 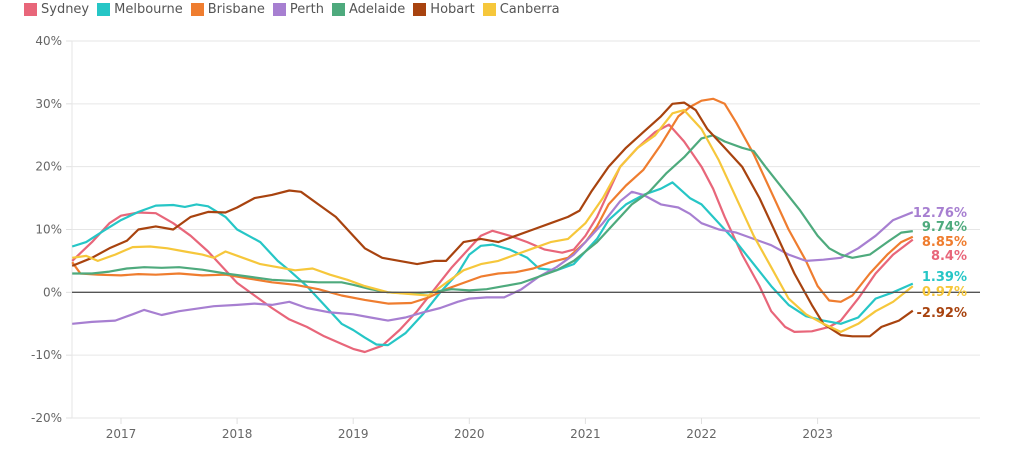 I want to click on y-tick-label: -10%, so click(x=46, y=355).